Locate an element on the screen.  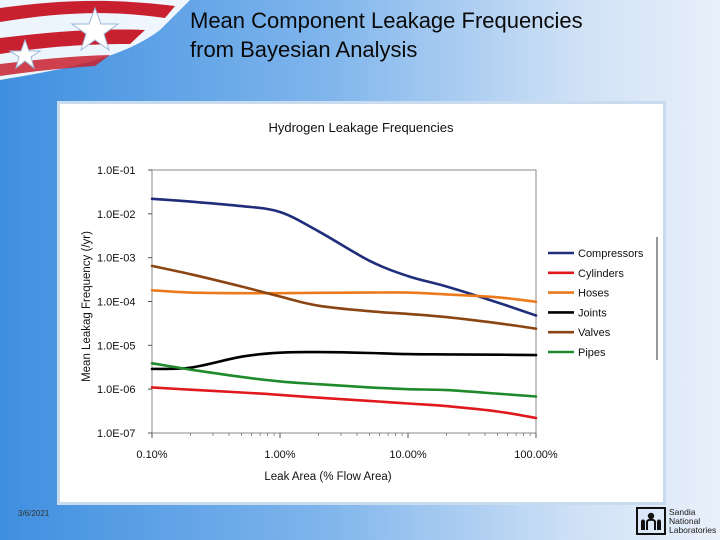
y-tick-label: 1.0E-04 is located at coordinates (116, 303).